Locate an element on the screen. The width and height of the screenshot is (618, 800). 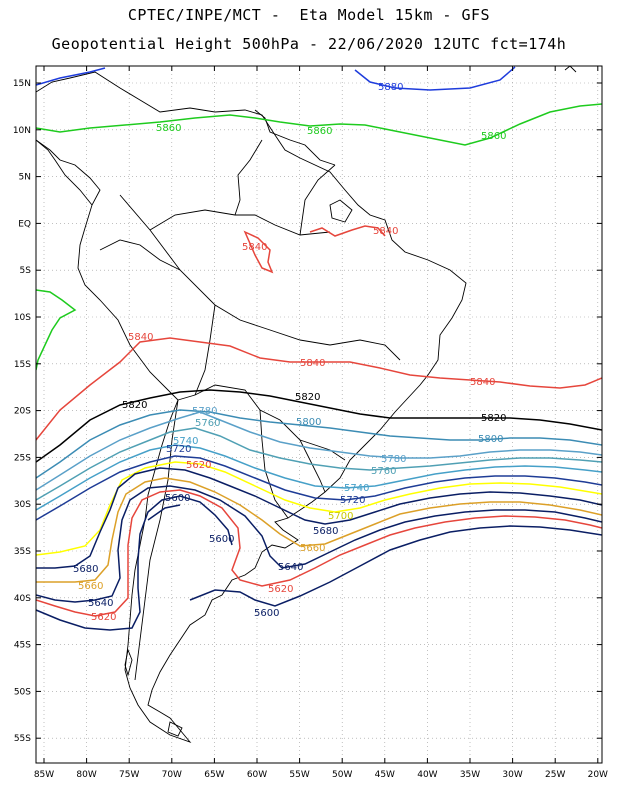
lon-label: 30W is located at coordinates (512, 775).